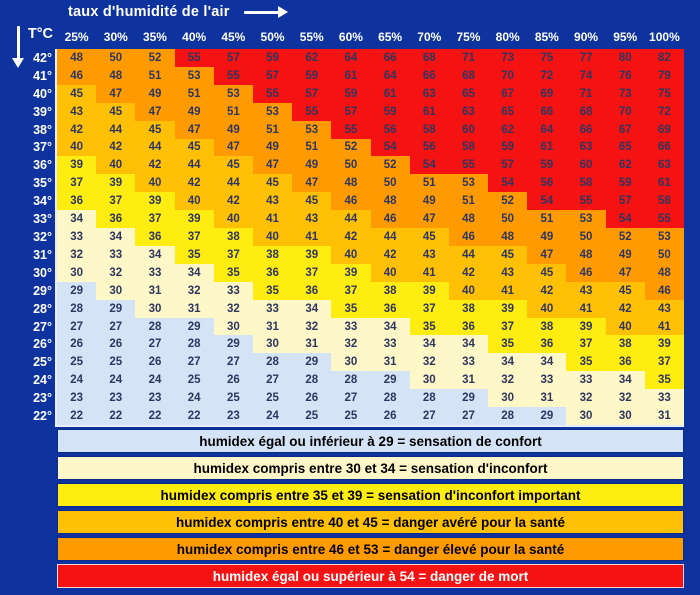  I want to click on humidex-cell: 76, so click(625, 75).